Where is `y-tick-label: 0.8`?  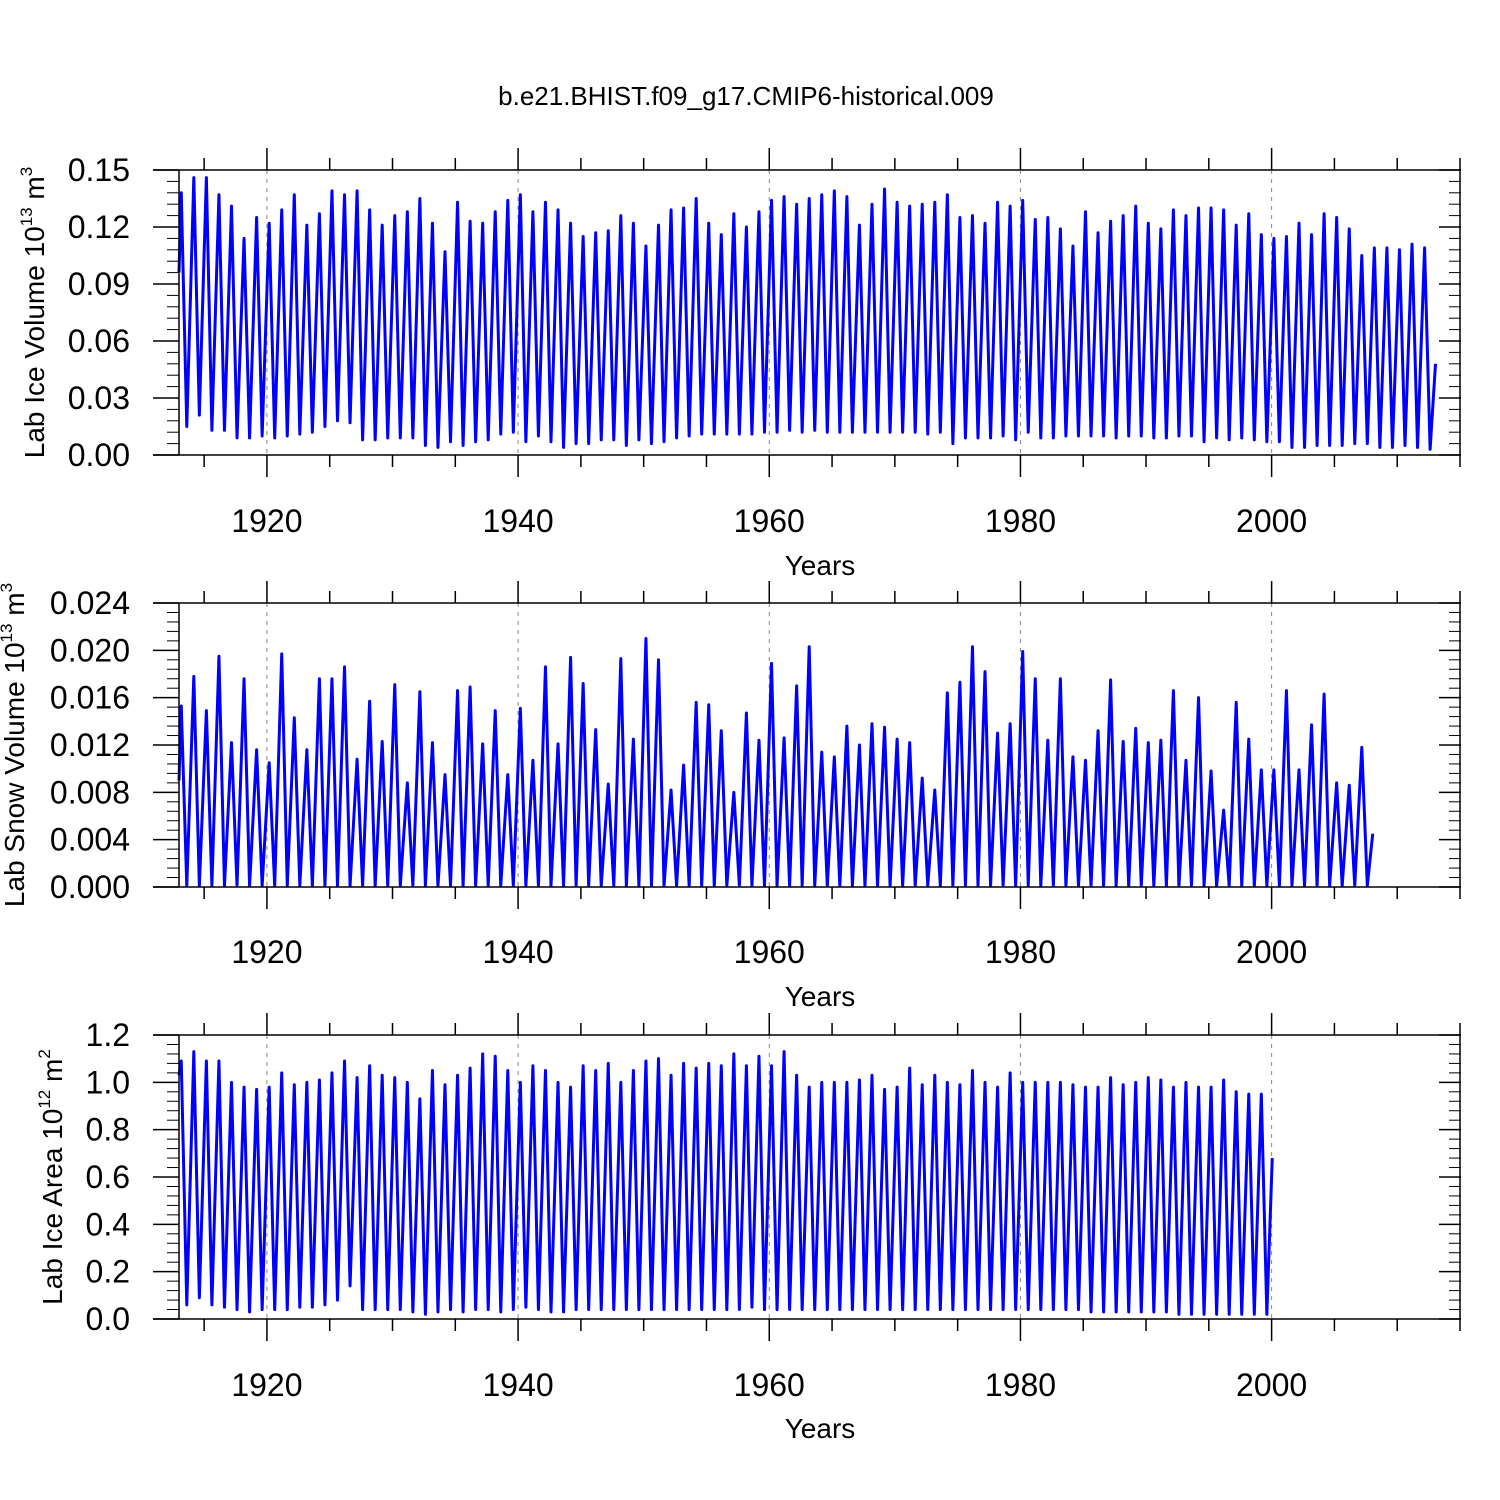
y-tick-label: 0.8 is located at coordinates (108, 1130).